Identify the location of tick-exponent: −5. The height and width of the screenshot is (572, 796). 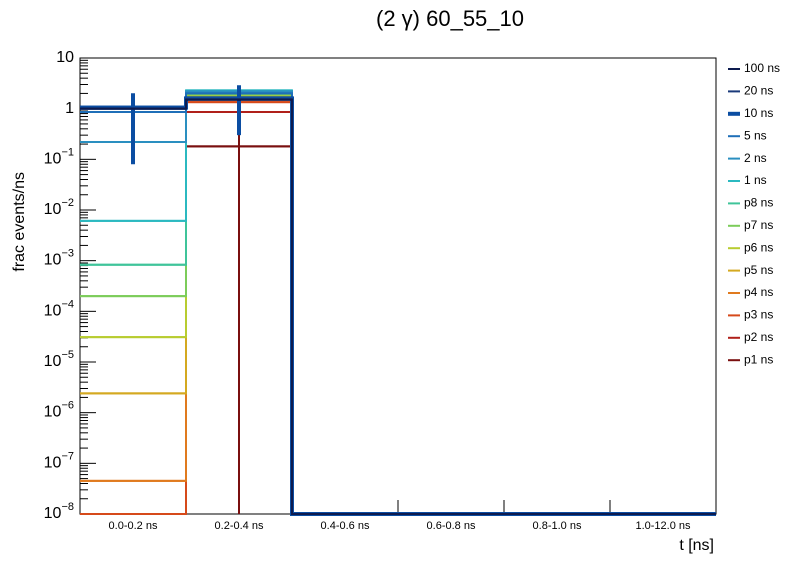
(67, 355).